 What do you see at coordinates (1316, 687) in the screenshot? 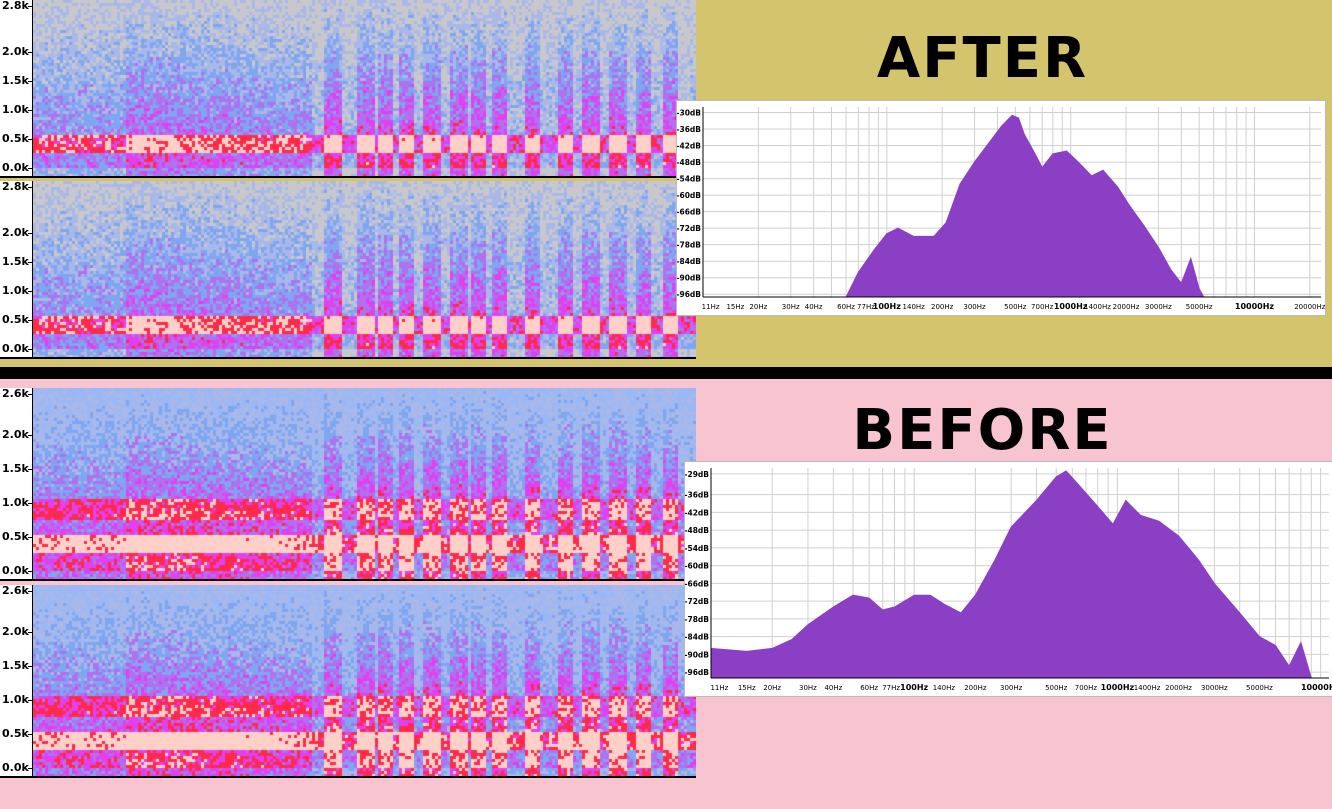
I see `x-tick-label: 10000Hz` at bounding box center [1316, 687].